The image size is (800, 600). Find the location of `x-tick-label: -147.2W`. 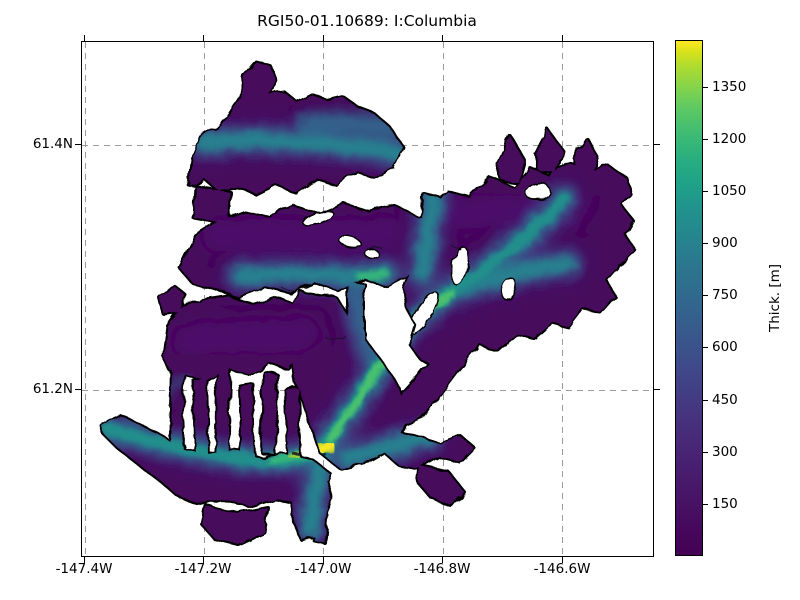

x-tick-label: -147.2W is located at coordinates (203, 569).